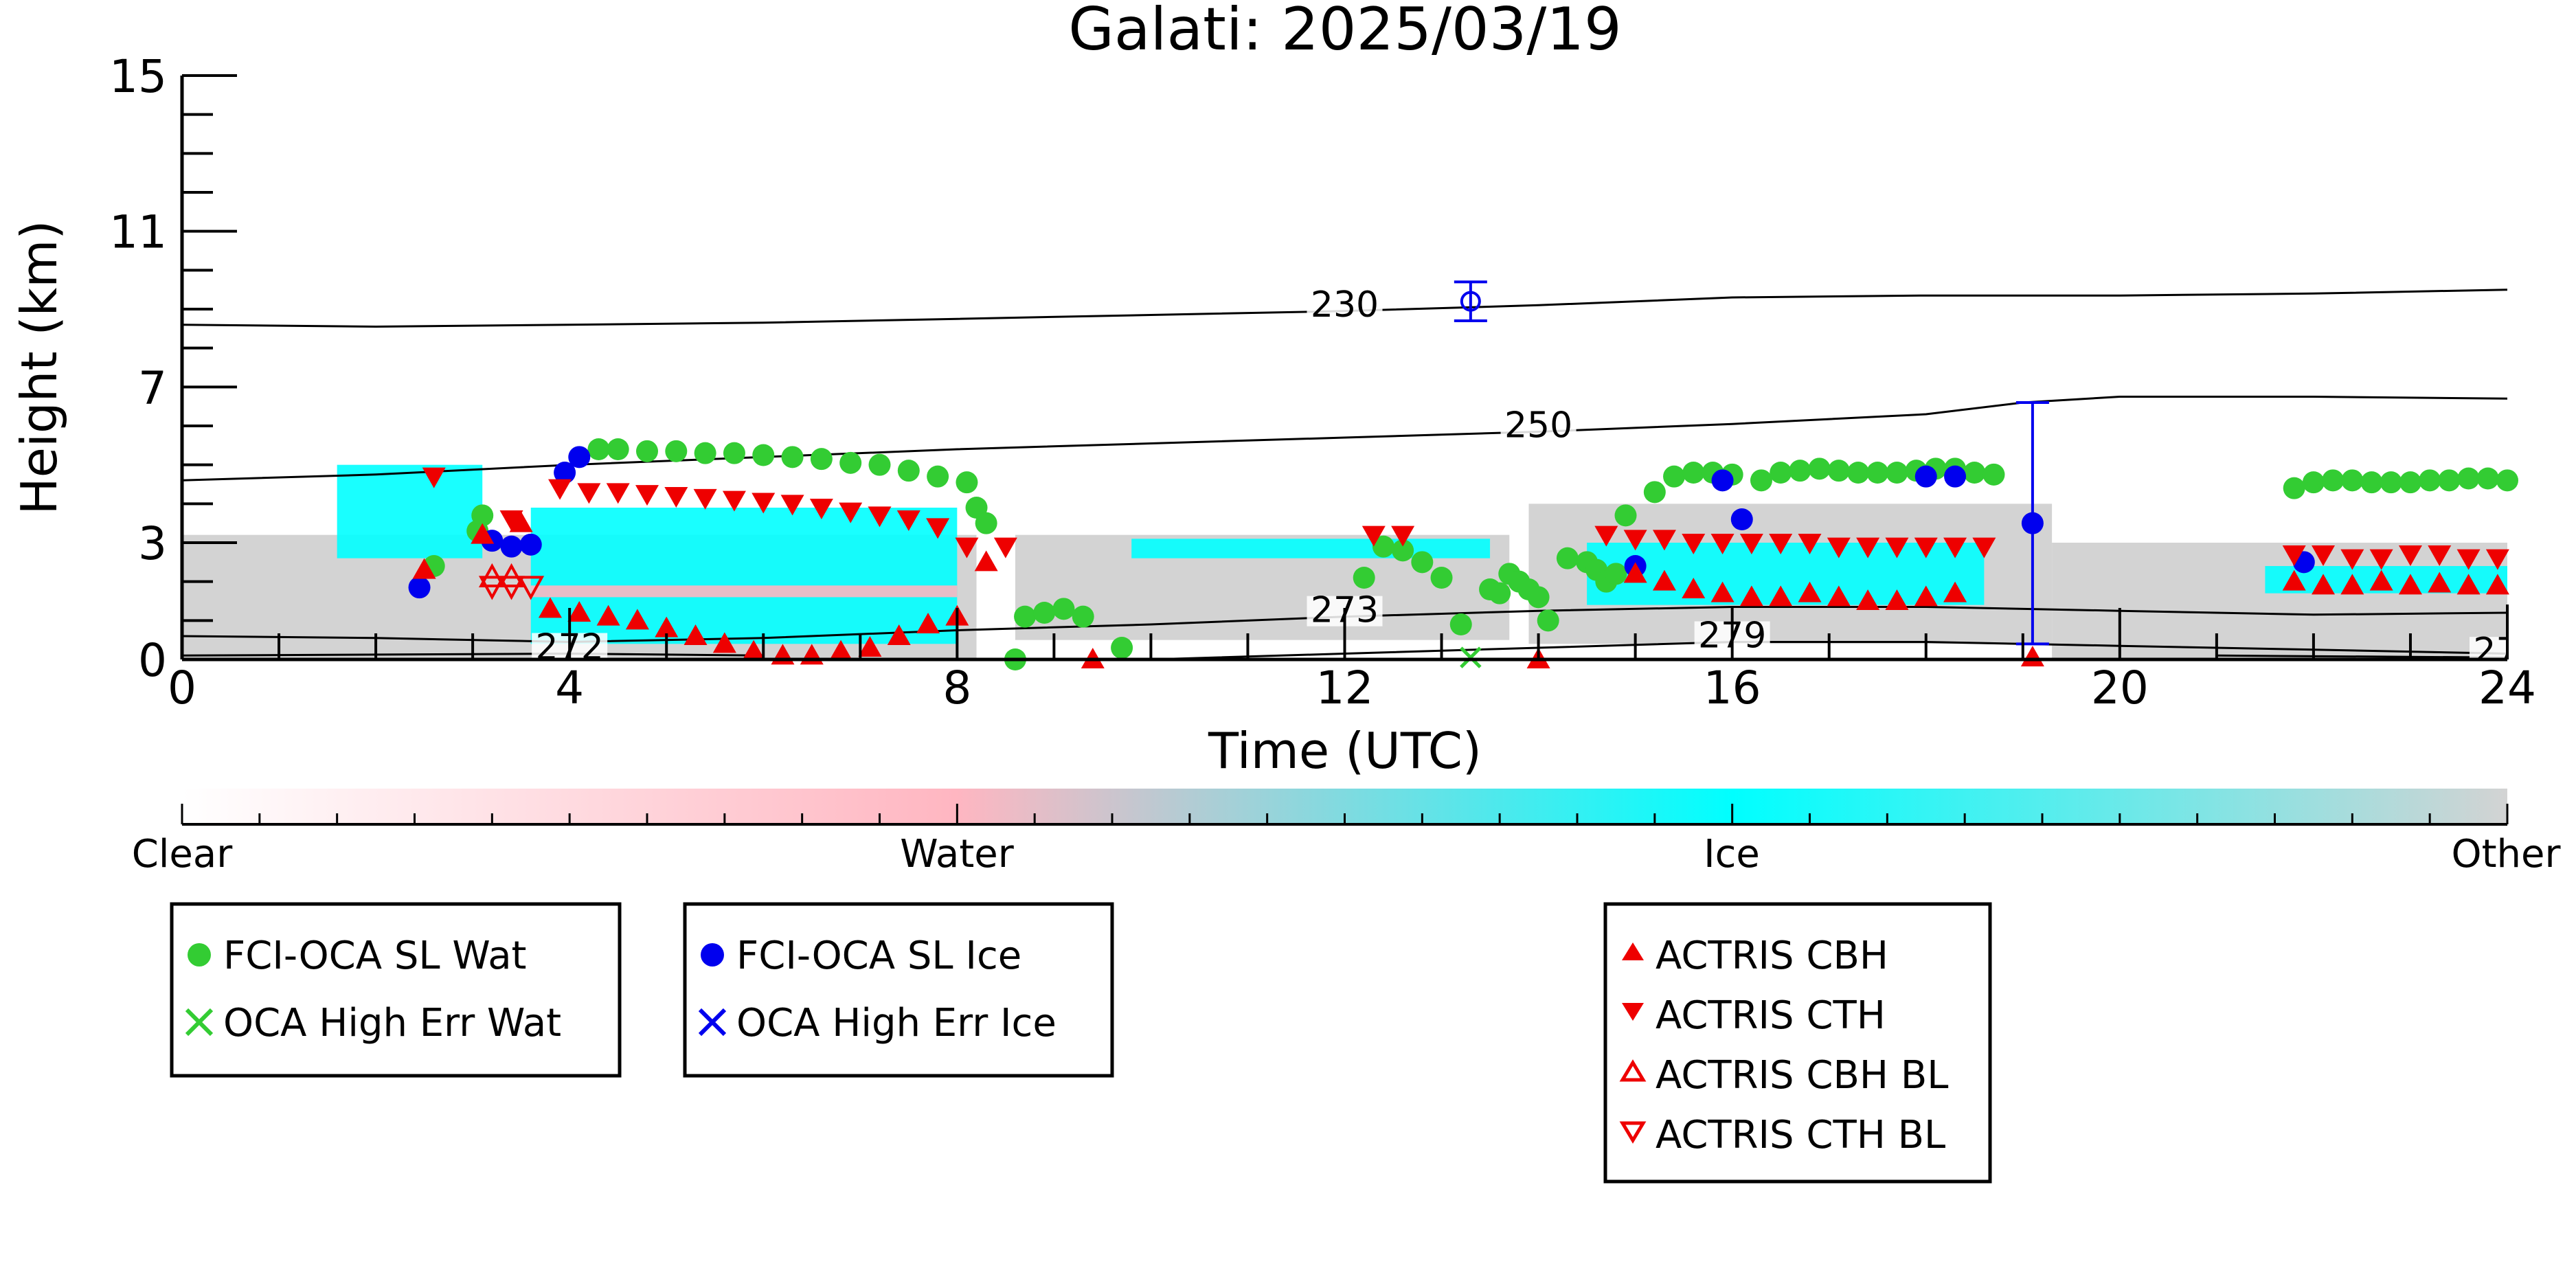 This screenshot has height=1288, width=2576. I want to click on x-tick-label-12: 12, so click(1345, 688).